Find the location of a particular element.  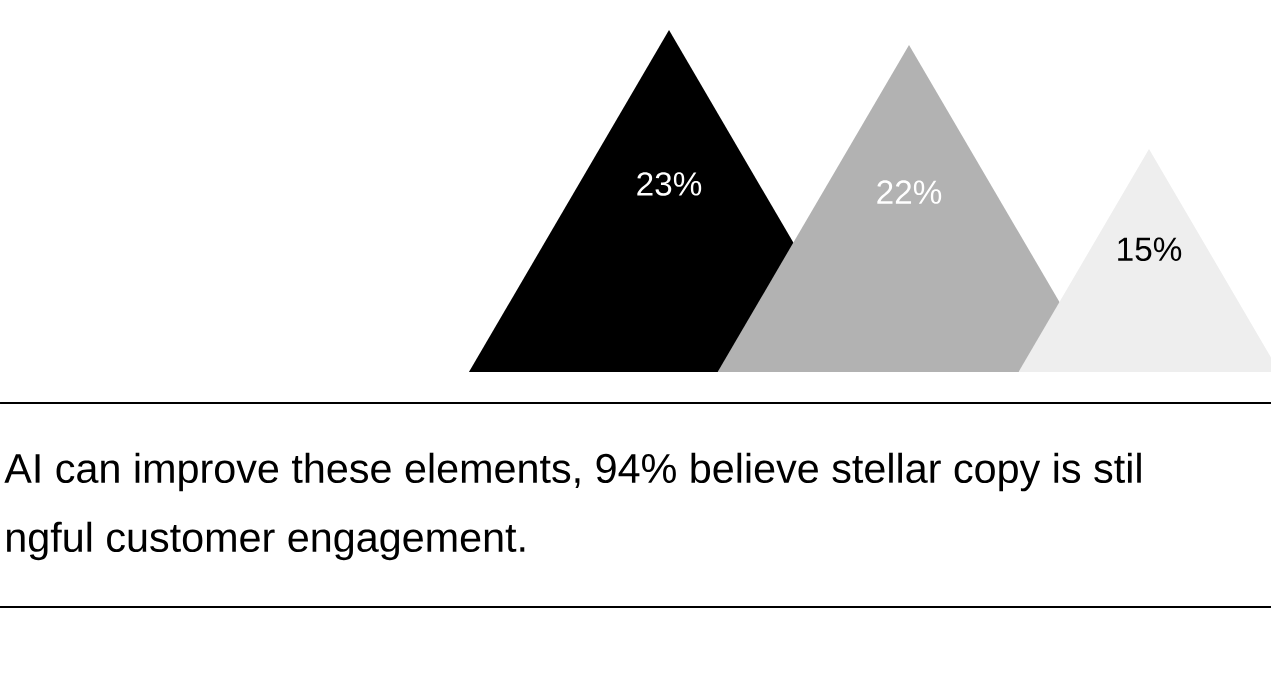

data-label: 15% is located at coordinates (1150, 249).